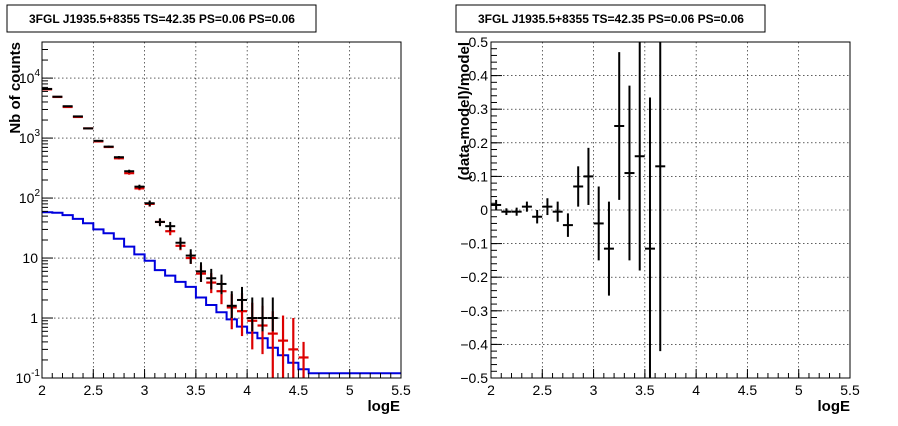 The width and height of the screenshot is (898, 426). Describe the element at coordinates (479, 42) in the screenshot. I see `residual-y-tick-label: 0.5` at that location.